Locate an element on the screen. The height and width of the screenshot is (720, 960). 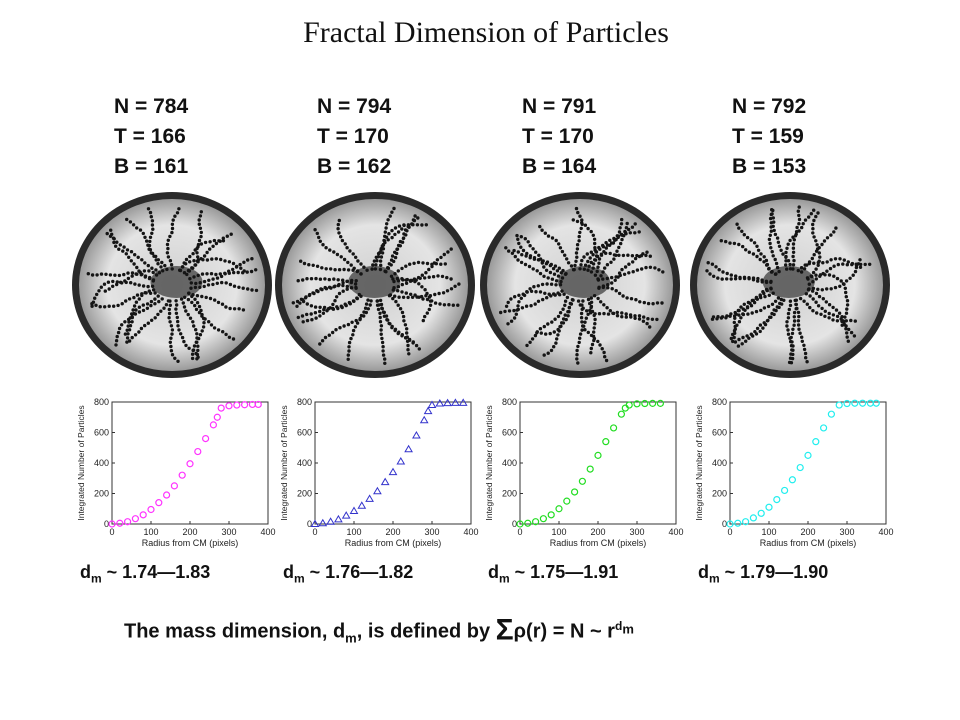
tip-count: T = 166 is located at coordinates (150, 136).